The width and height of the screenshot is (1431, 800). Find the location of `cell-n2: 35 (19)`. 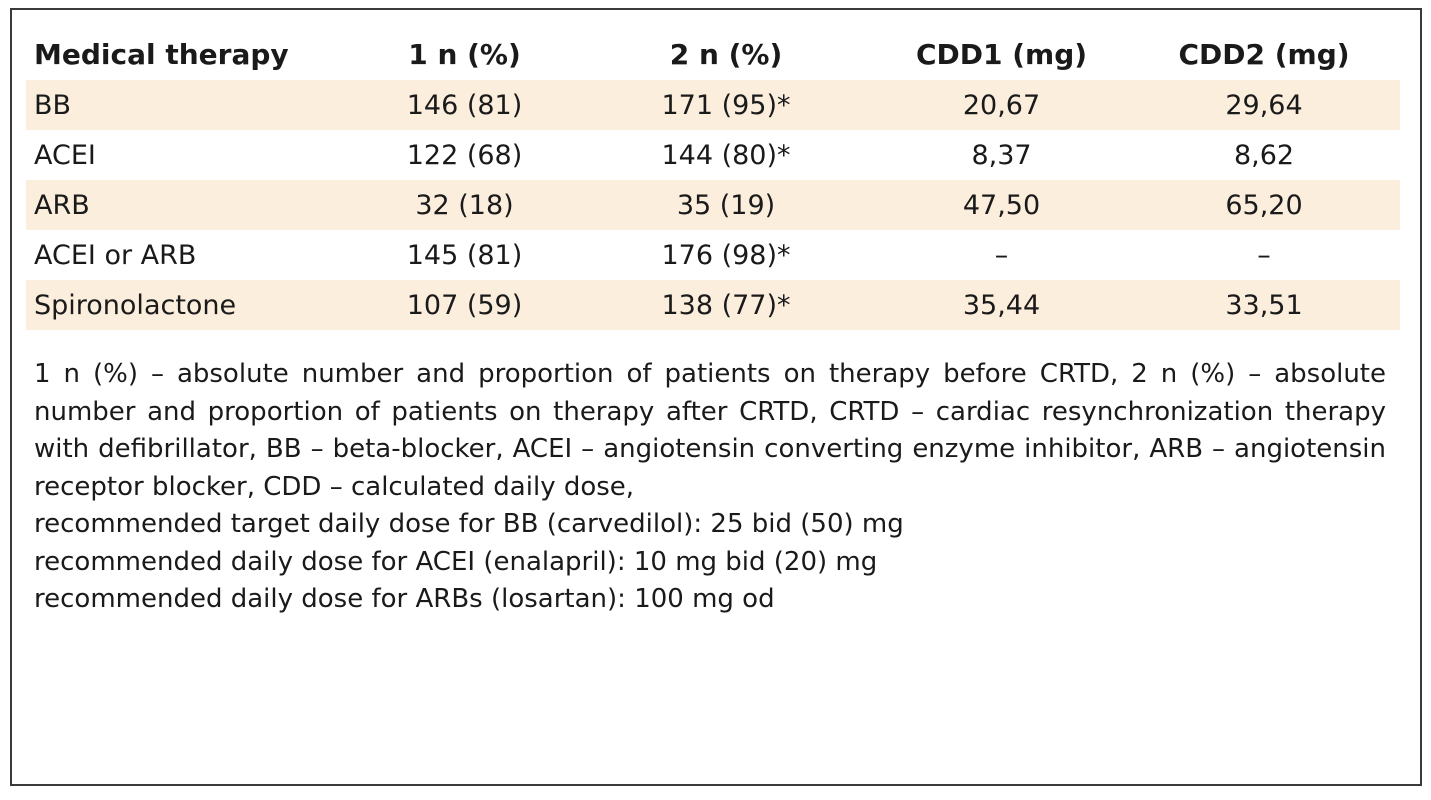

cell-n2: 35 (19) is located at coordinates (726, 205).